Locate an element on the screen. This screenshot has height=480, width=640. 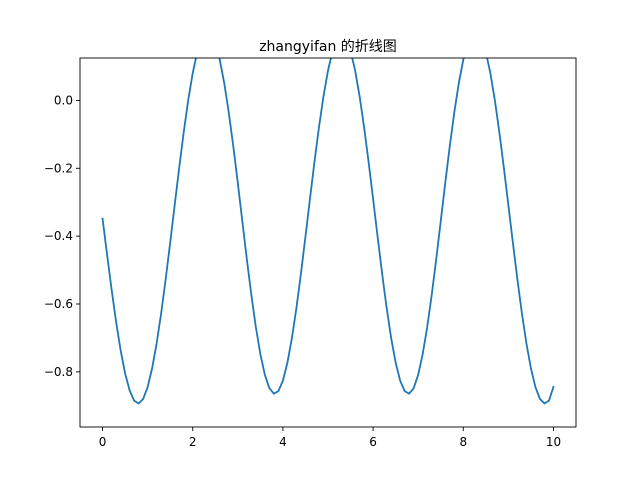
x-tick-label: 10 is located at coordinates (553, 442).